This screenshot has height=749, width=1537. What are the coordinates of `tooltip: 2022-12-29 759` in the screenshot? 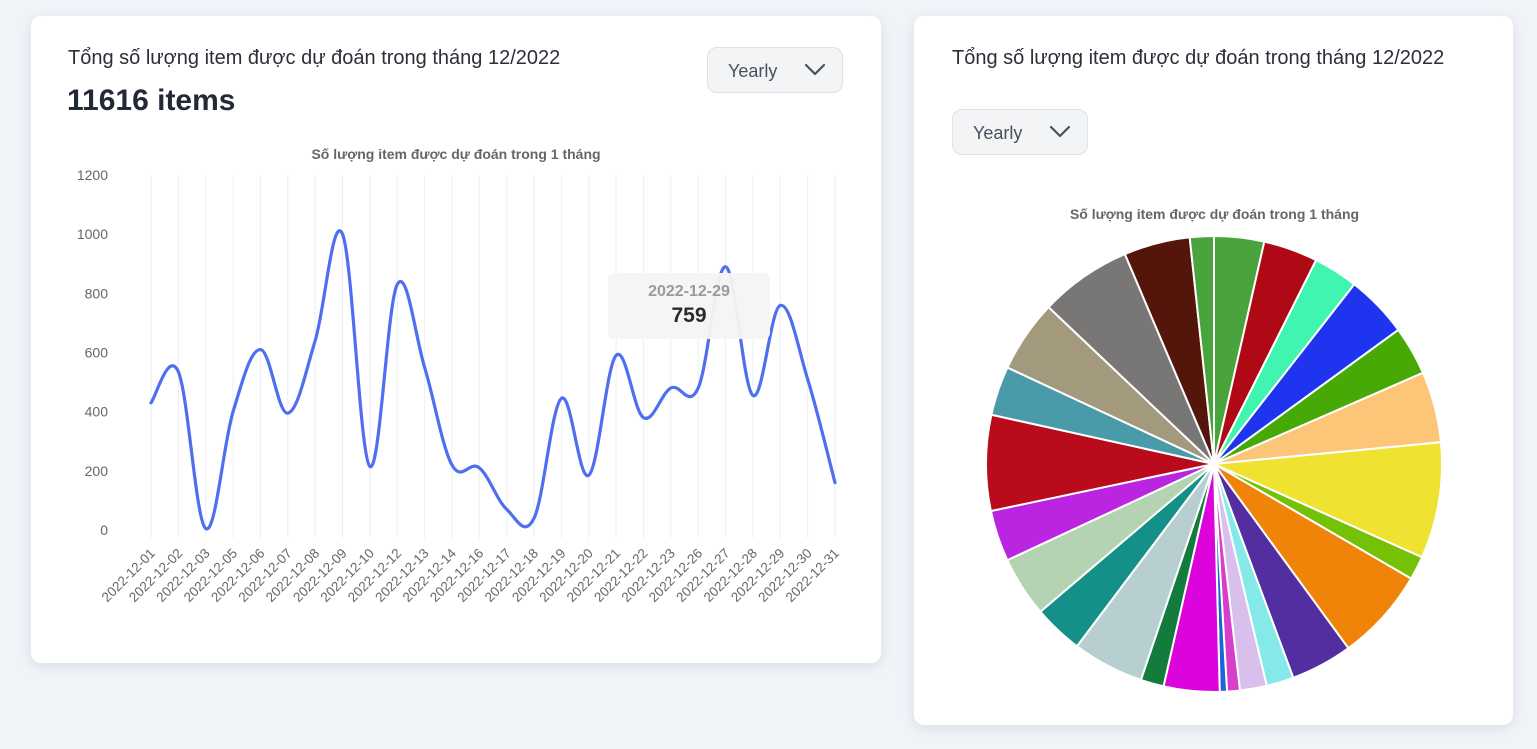 It's located at (689, 306).